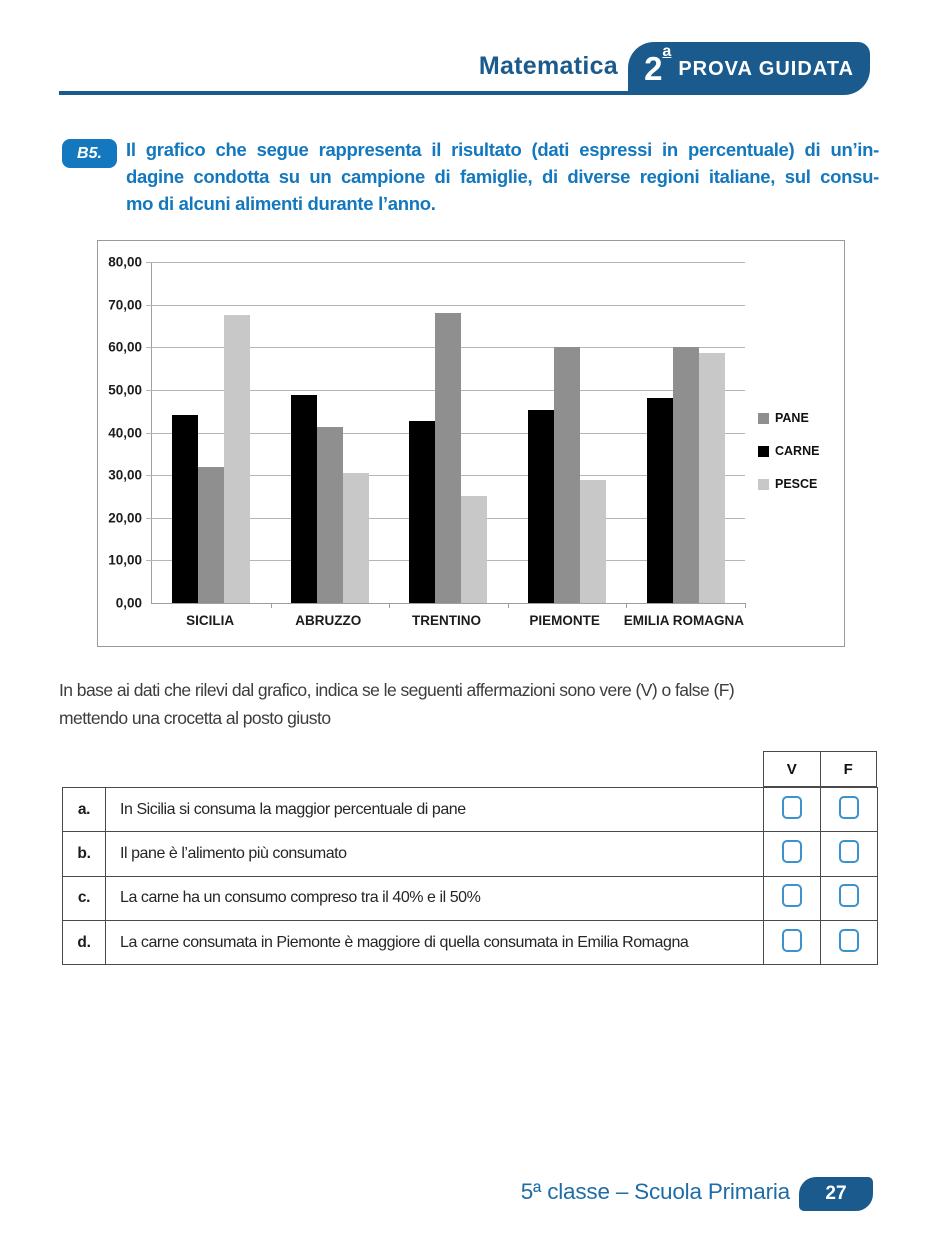 This screenshot has height=1233, width=935. I want to click on table-row: b. Il pane è l’alimento più consumato, so click(470, 854).